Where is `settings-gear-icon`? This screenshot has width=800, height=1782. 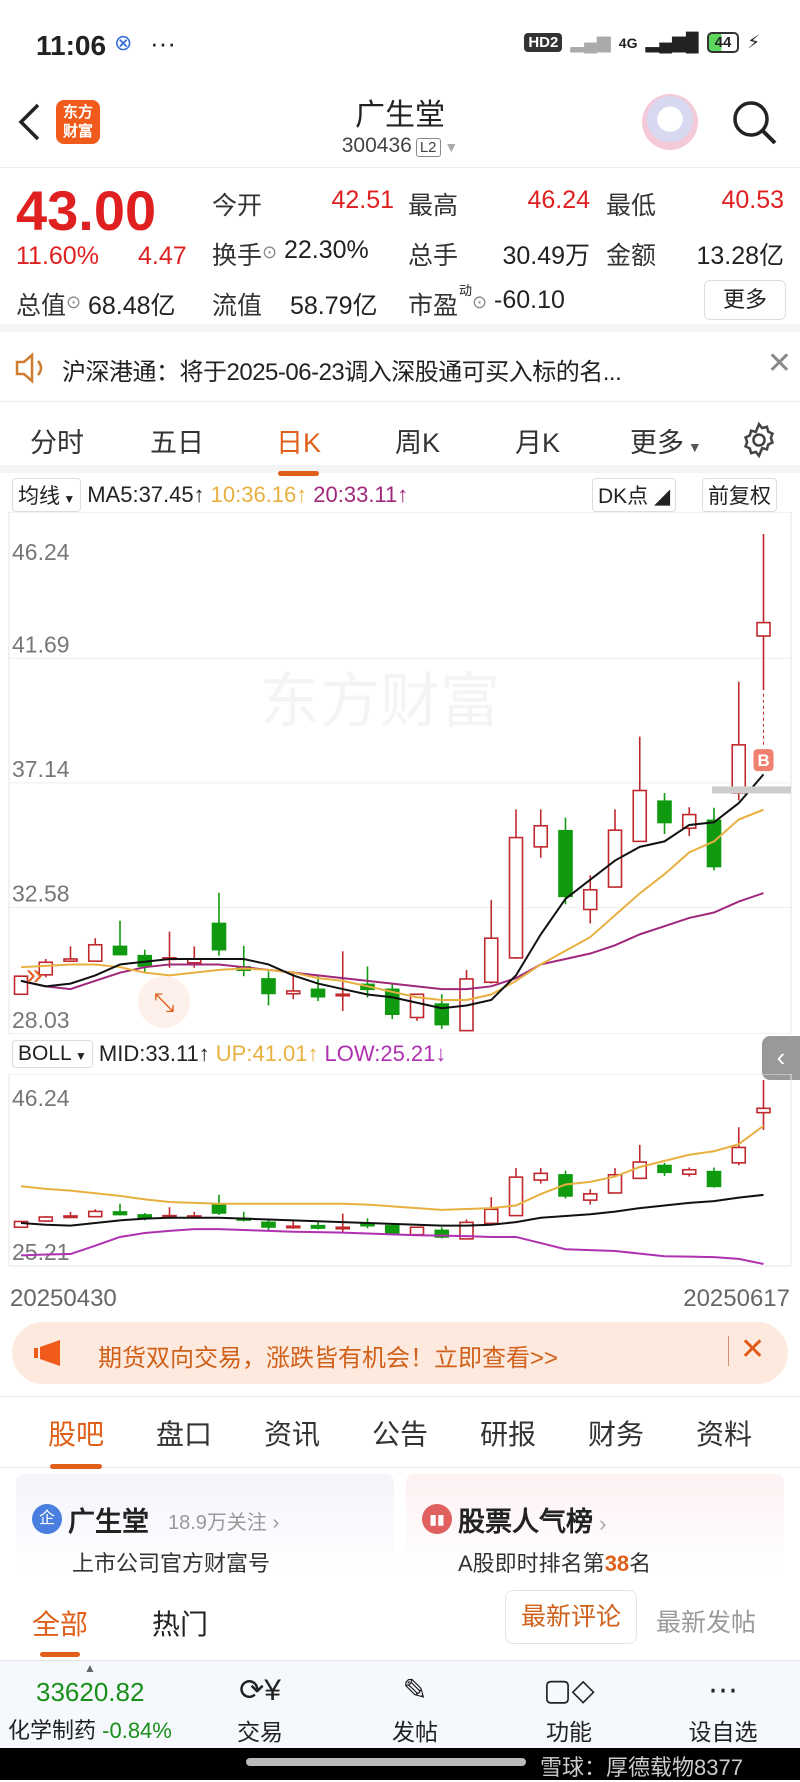 settings-gear-icon is located at coordinates (759, 440).